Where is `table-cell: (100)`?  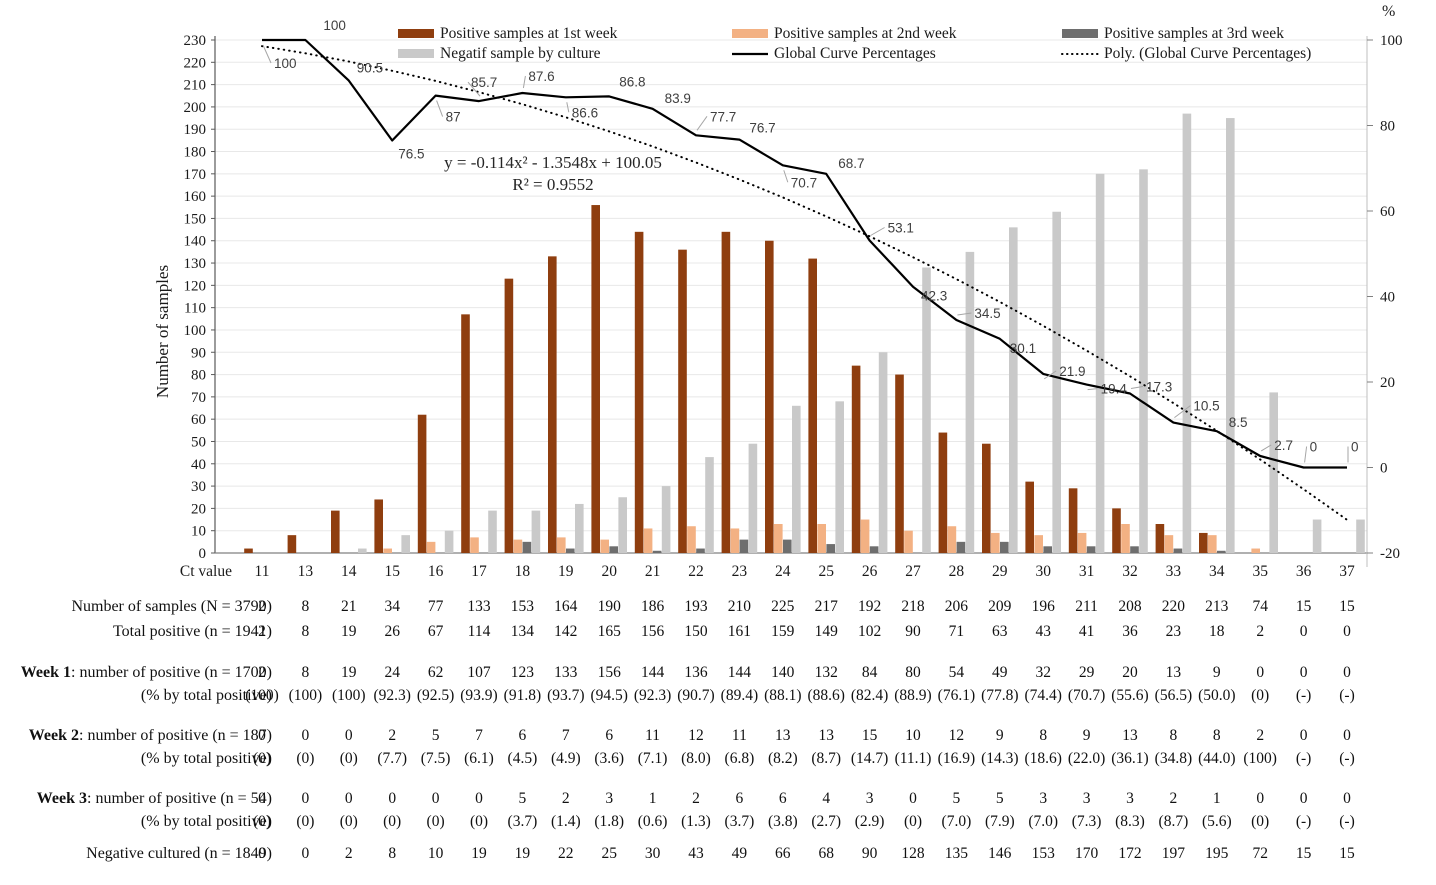
table-cell: (100) is located at coordinates (349, 695).